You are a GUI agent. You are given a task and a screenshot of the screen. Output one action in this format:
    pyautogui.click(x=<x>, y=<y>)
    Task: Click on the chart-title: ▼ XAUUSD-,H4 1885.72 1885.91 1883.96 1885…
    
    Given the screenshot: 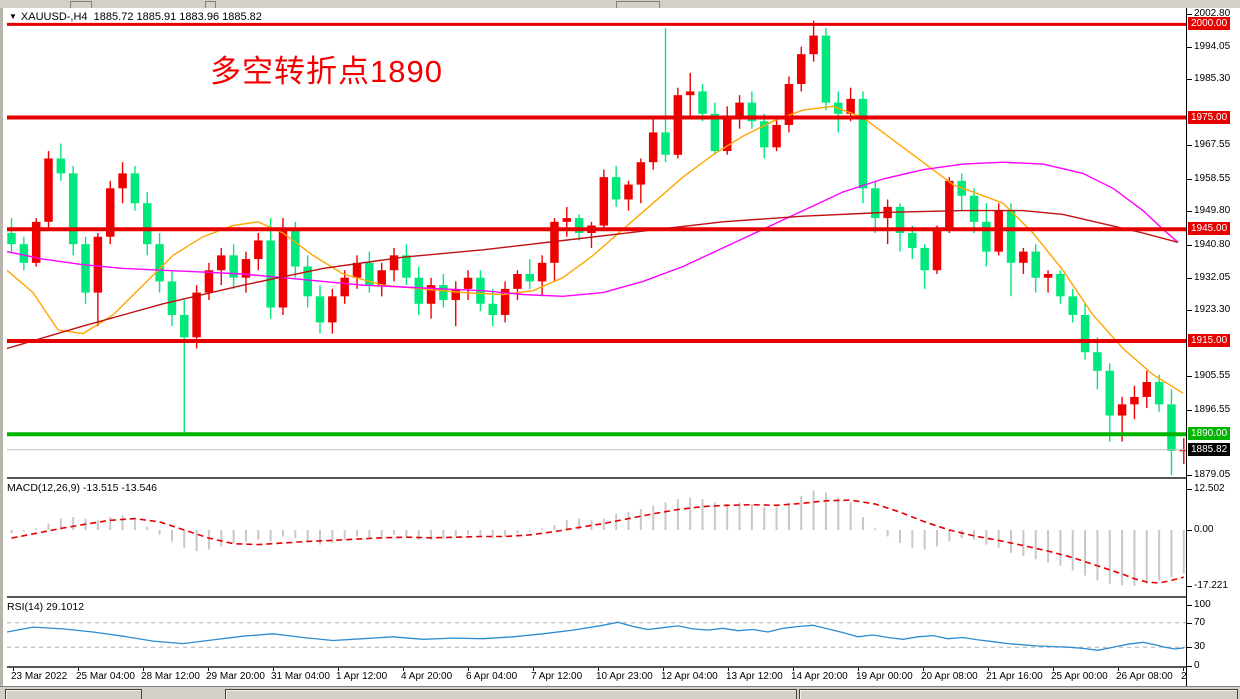 What is the action you would take?
    pyautogui.click(x=135, y=17)
    